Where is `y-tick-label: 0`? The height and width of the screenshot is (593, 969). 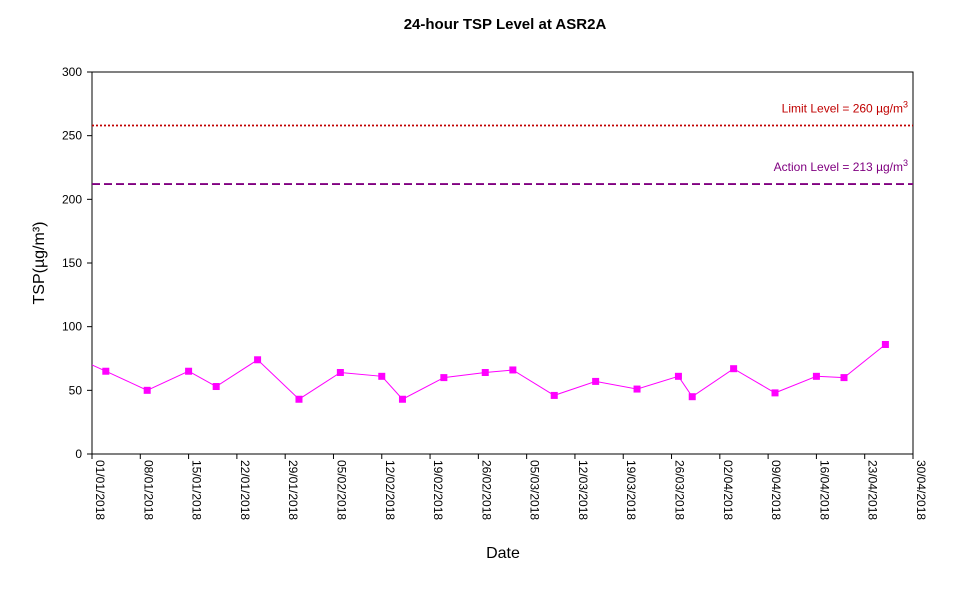
y-tick-label: 0 is located at coordinates (78, 454).